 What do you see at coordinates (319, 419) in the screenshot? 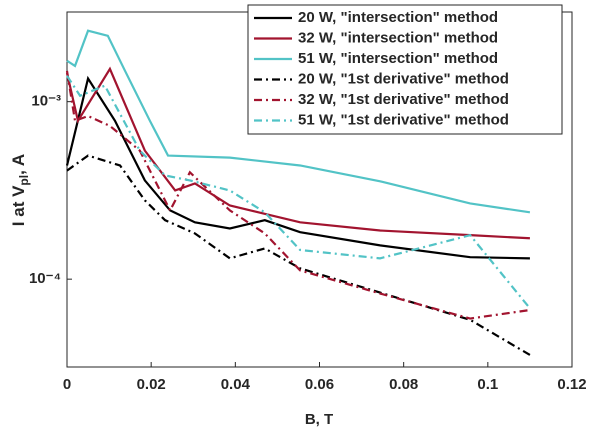
I see `x-axis-label: B, T` at bounding box center [319, 419].